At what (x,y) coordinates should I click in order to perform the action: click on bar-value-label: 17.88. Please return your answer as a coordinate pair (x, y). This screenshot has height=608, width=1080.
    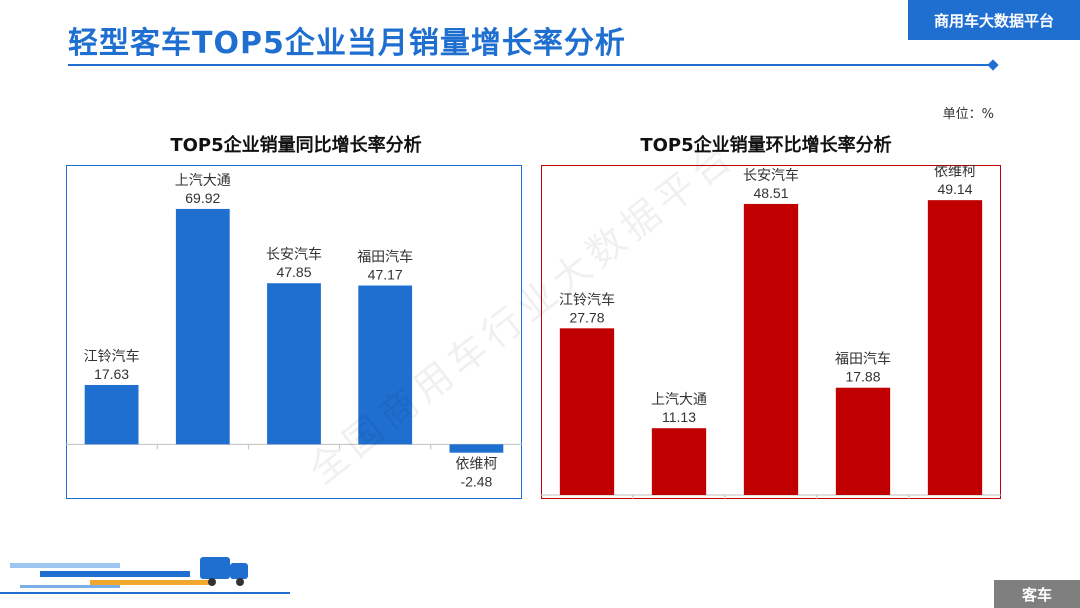
    Looking at the image, I should click on (862, 377).